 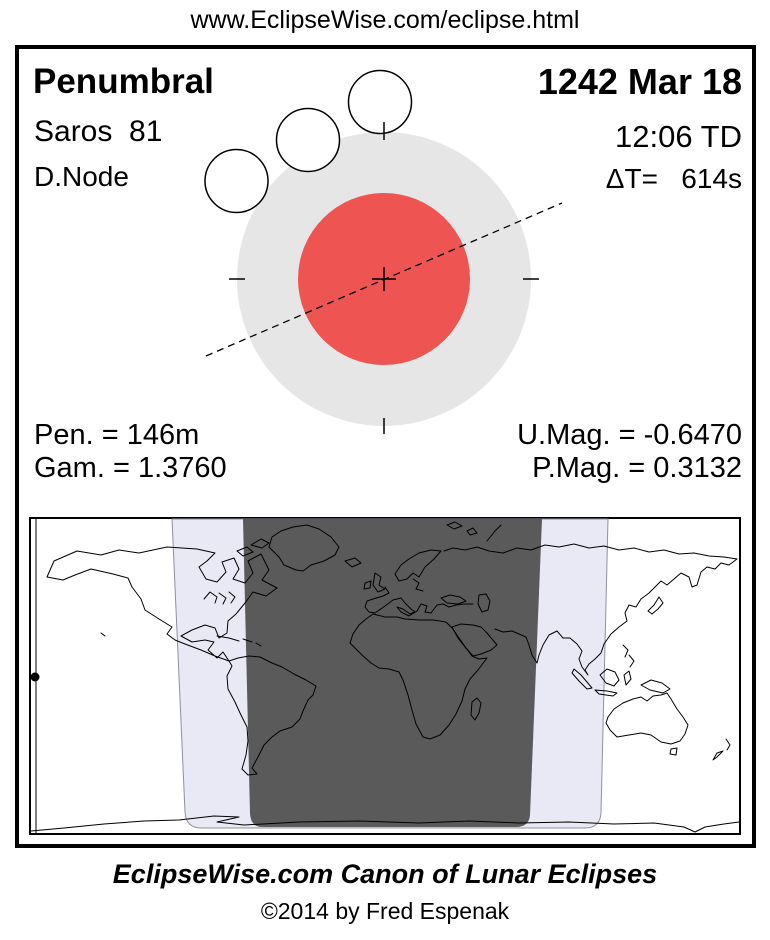 I want to click on url-header: www.EclipseWise.com/eclipse.html, so click(x=385, y=20).